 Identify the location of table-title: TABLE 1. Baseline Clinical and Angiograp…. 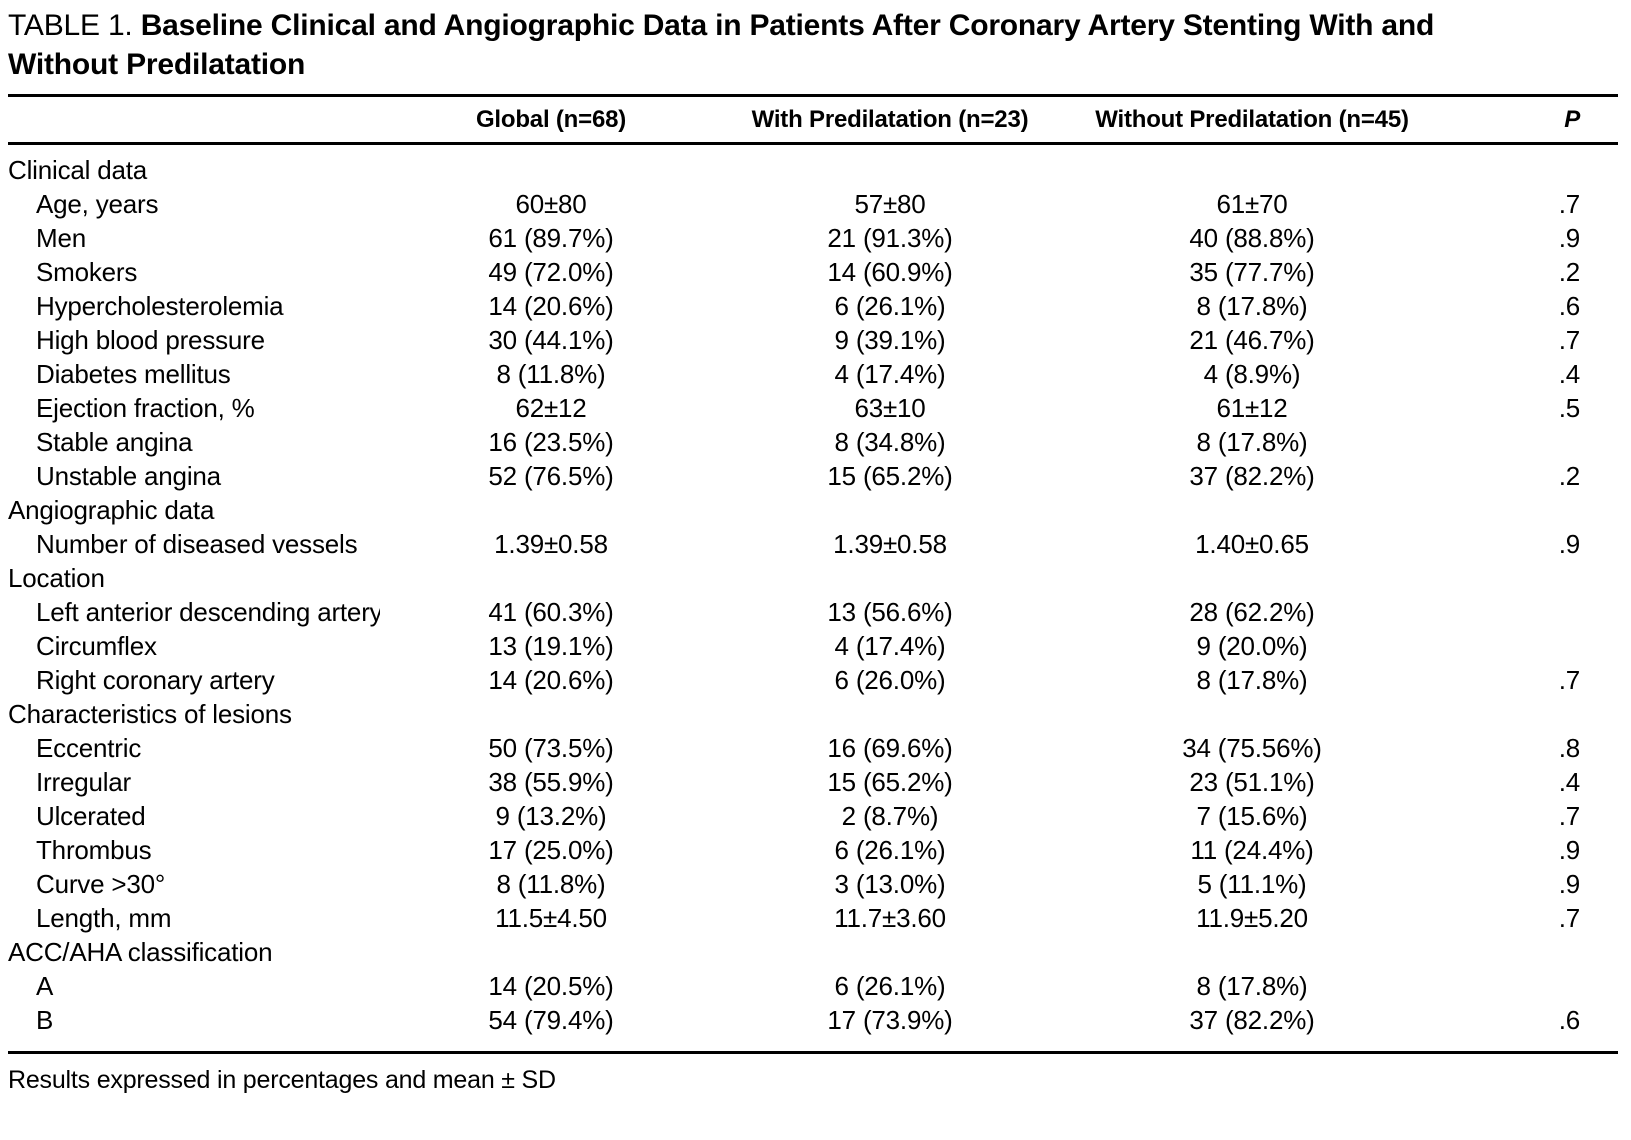
(758, 45).